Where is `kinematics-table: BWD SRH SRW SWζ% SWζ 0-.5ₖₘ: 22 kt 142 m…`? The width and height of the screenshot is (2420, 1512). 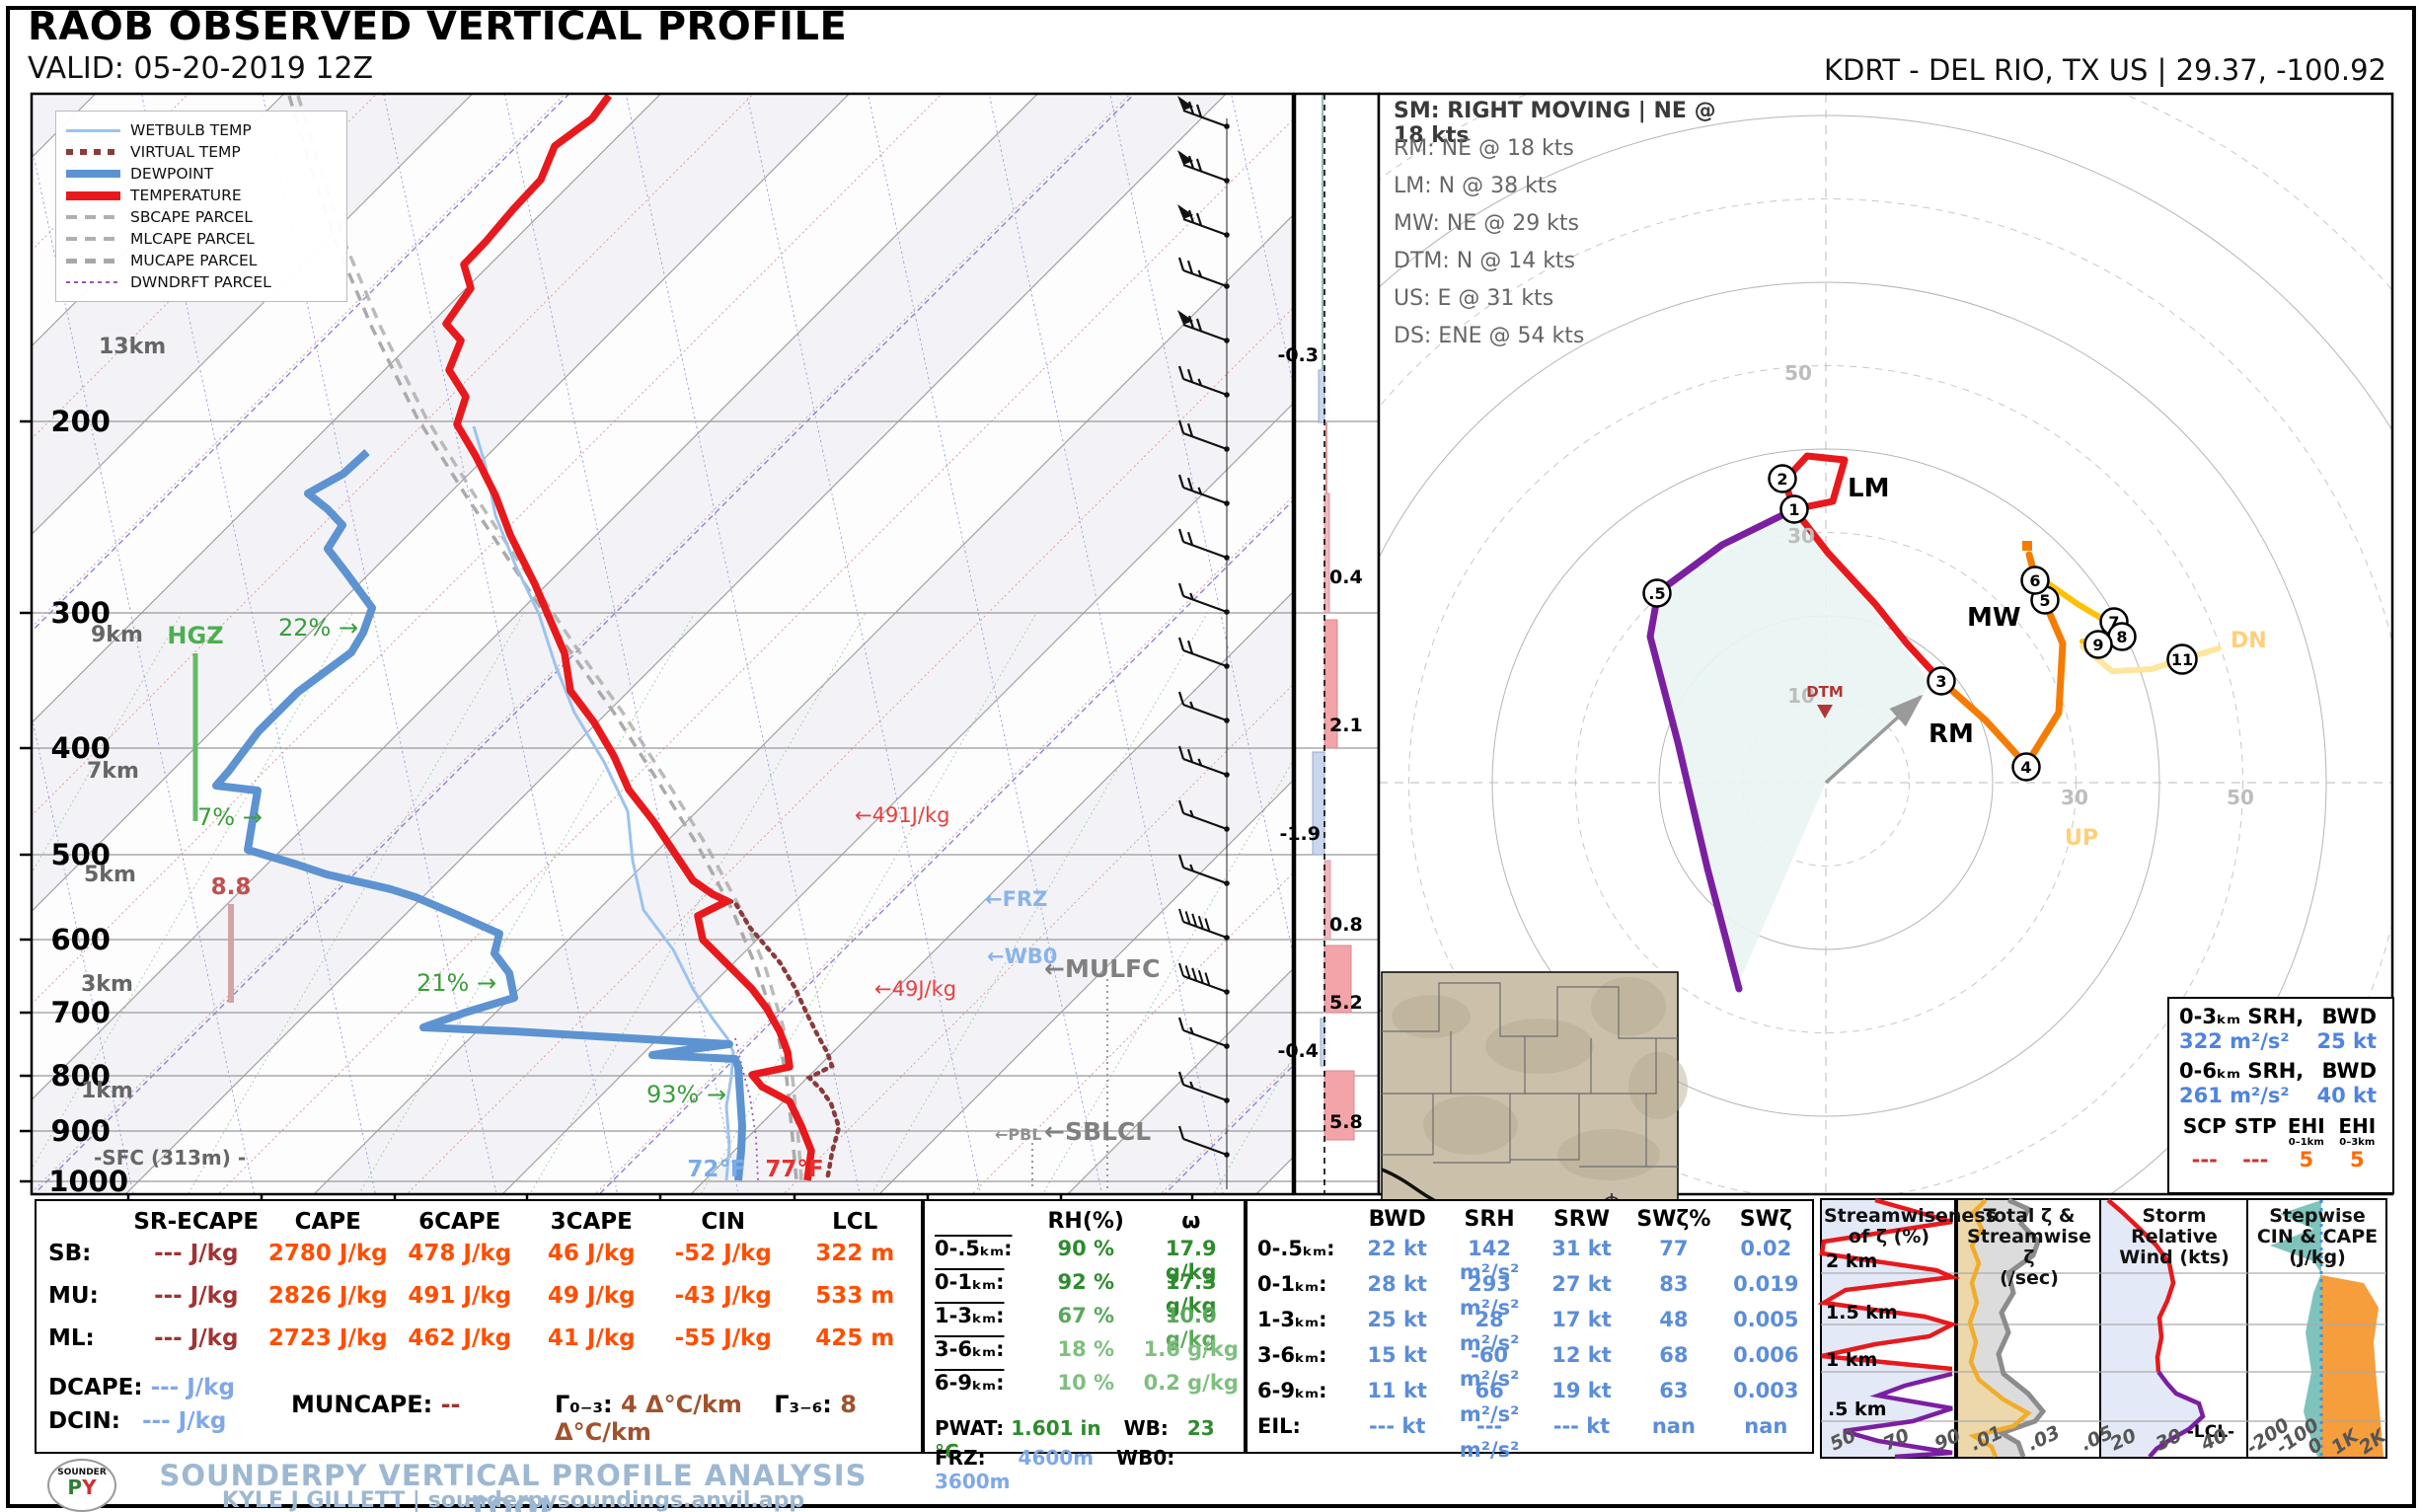 kinematics-table: BWD SRH SRW SWζ% SWζ 0-.5ₖₘ: 22 kt 142 m… is located at coordinates (1530, 1331).